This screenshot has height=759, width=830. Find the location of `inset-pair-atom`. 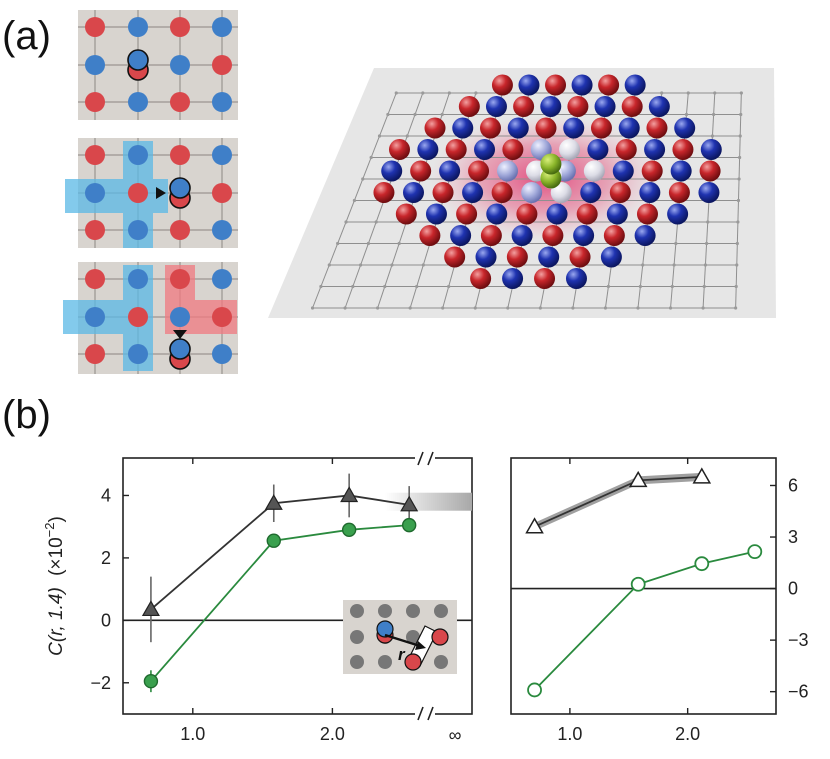

inset-pair-atom is located at coordinates (413, 662).